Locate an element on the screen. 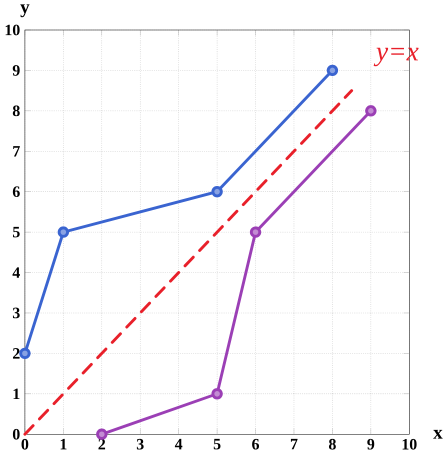 The image size is (447, 454). x-tick-label: 10 is located at coordinates (409, 444).